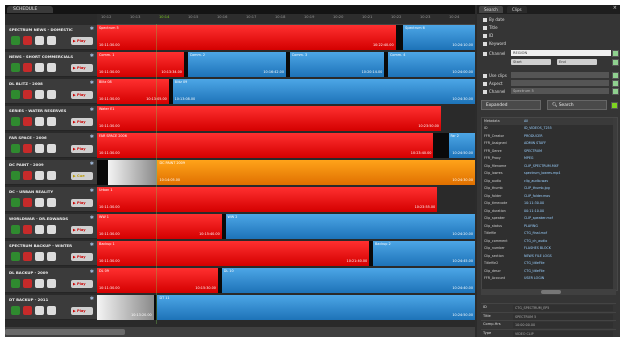 Image resolution: width=625 pixels, height=342 pixels. Describe the element at coordinates (615, 91) in the screenshot. I see `channel-select-icon` at that location.